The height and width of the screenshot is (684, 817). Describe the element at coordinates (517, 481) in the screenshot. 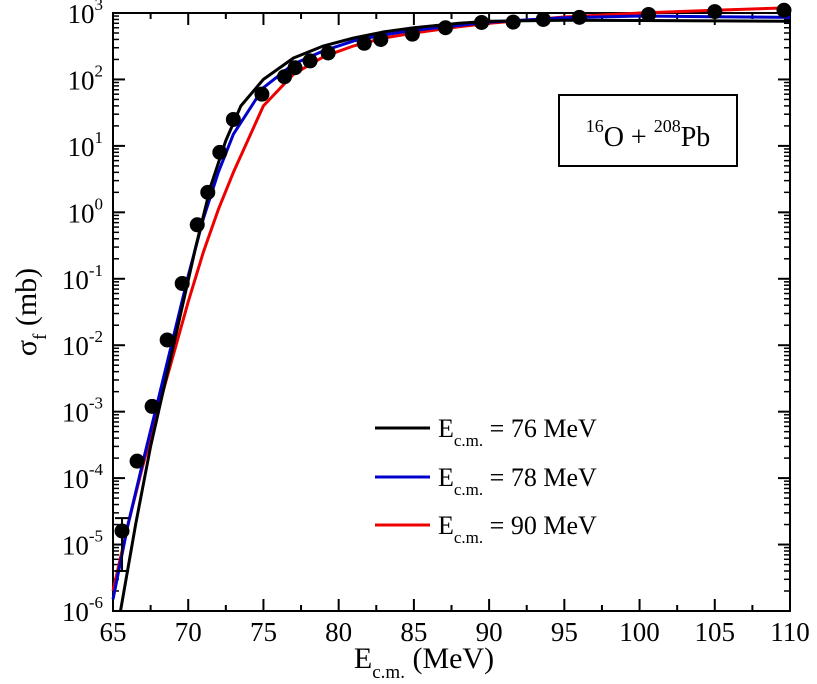

I see `legend-label-78: Ec.m. = 78 MeV` at that location.